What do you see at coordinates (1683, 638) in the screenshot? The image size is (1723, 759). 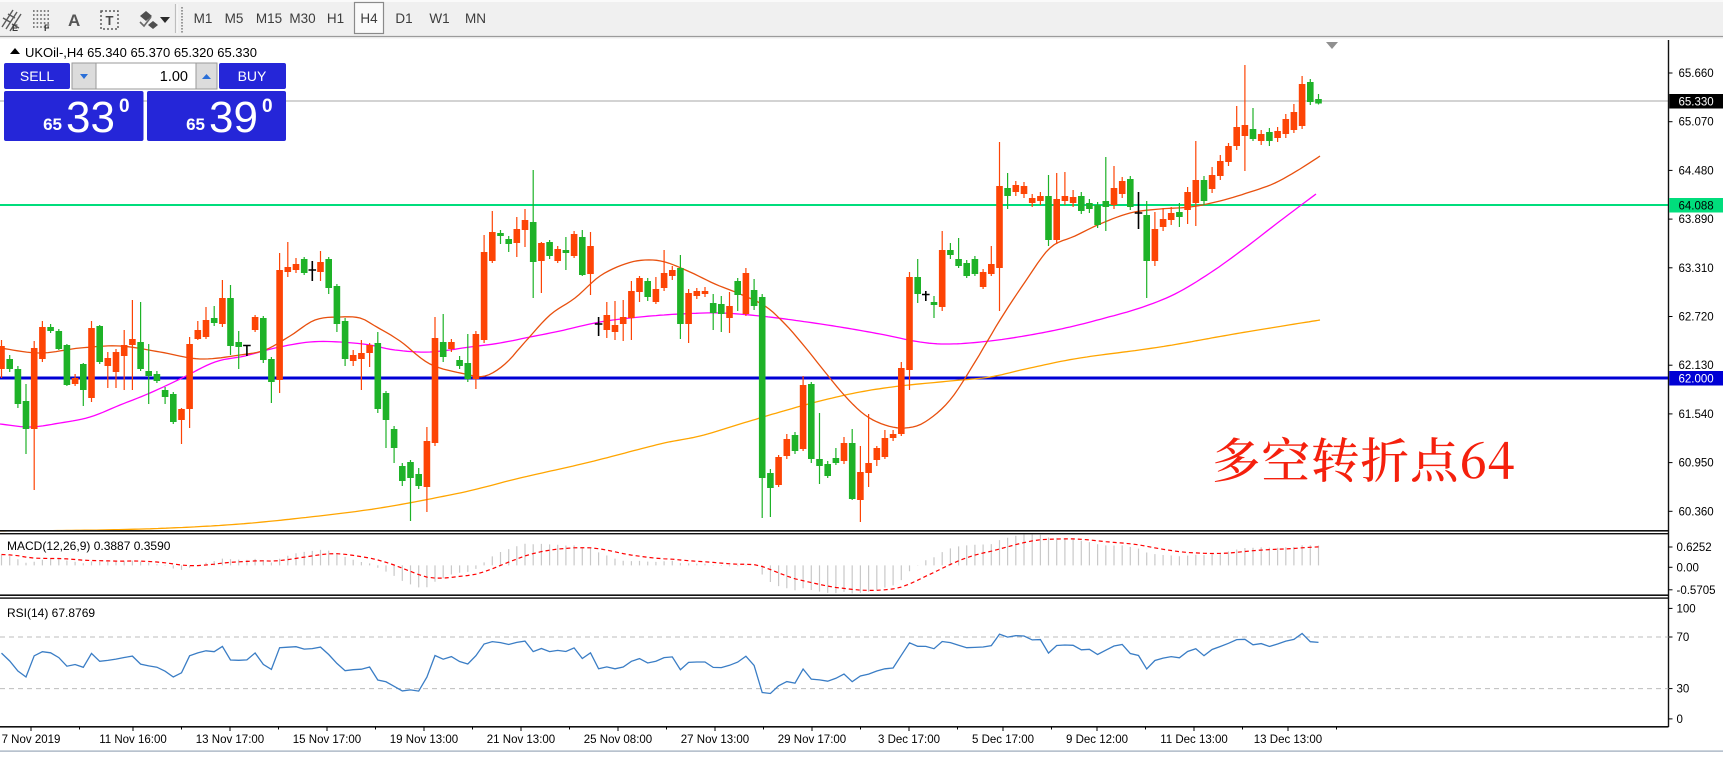 I see `svg-text: 70` at bounding box center [1683, 638].